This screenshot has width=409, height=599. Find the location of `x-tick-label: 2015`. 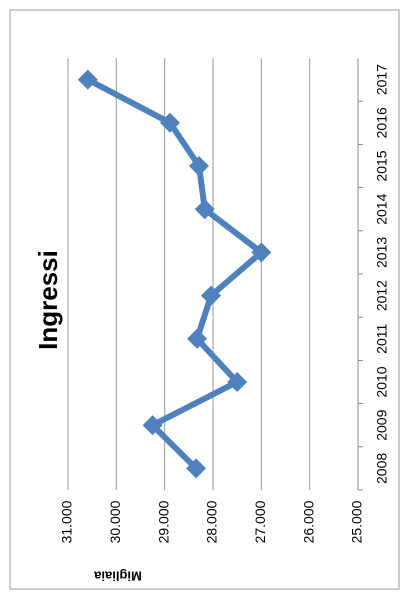

x-tick-label: 2015 is located at coordinates (382, 165).